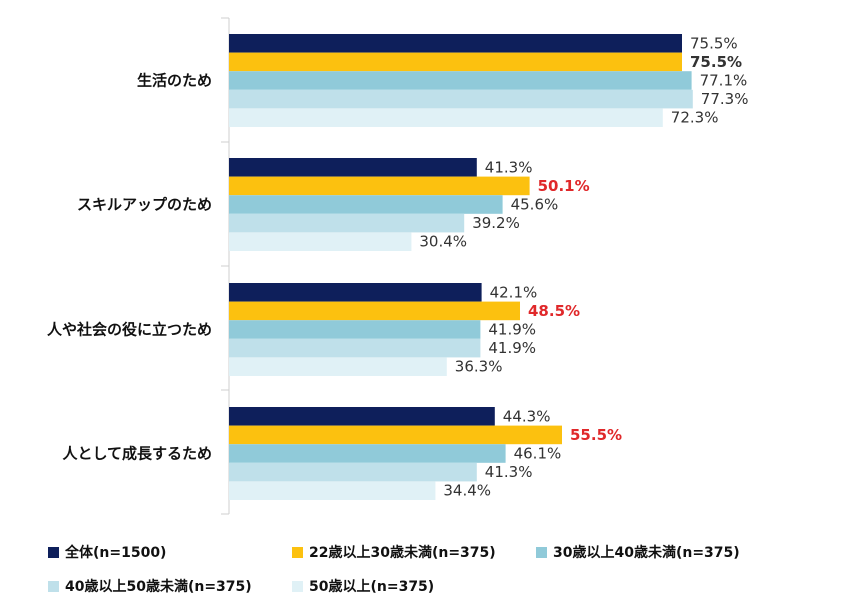 The width and height of the screenshot is (846, 605). What do you see at coordinates (129, 330) in the screenshot?
I see `category-label: 人や社会の役に立つため` at bounding box center [129, 330].